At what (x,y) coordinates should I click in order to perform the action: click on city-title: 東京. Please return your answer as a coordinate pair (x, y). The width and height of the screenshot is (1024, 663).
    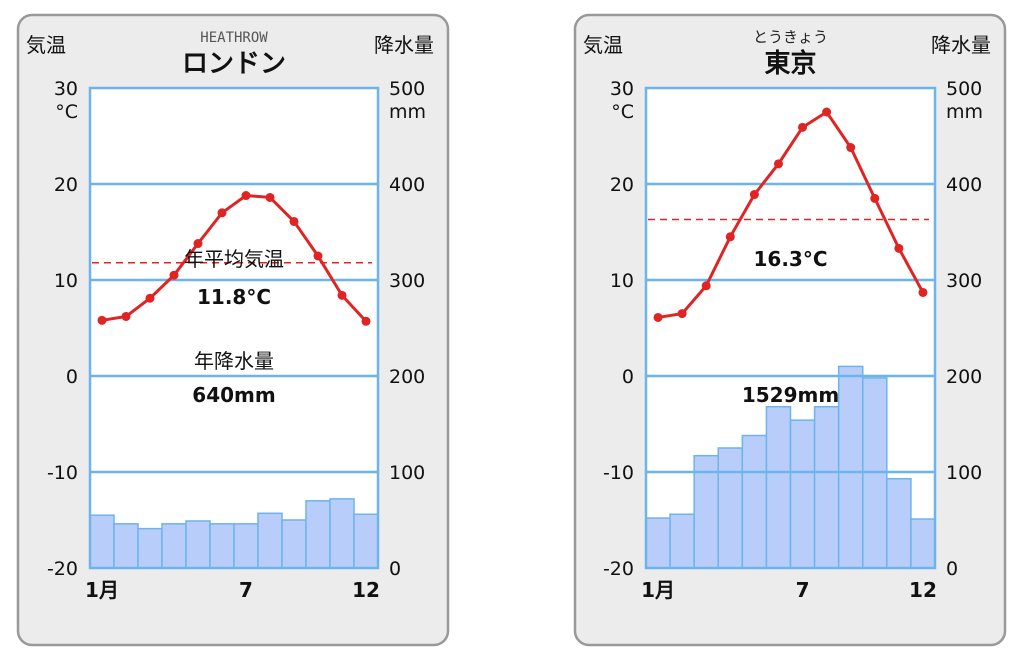
    Looking at the image, I should click on (790, 63).